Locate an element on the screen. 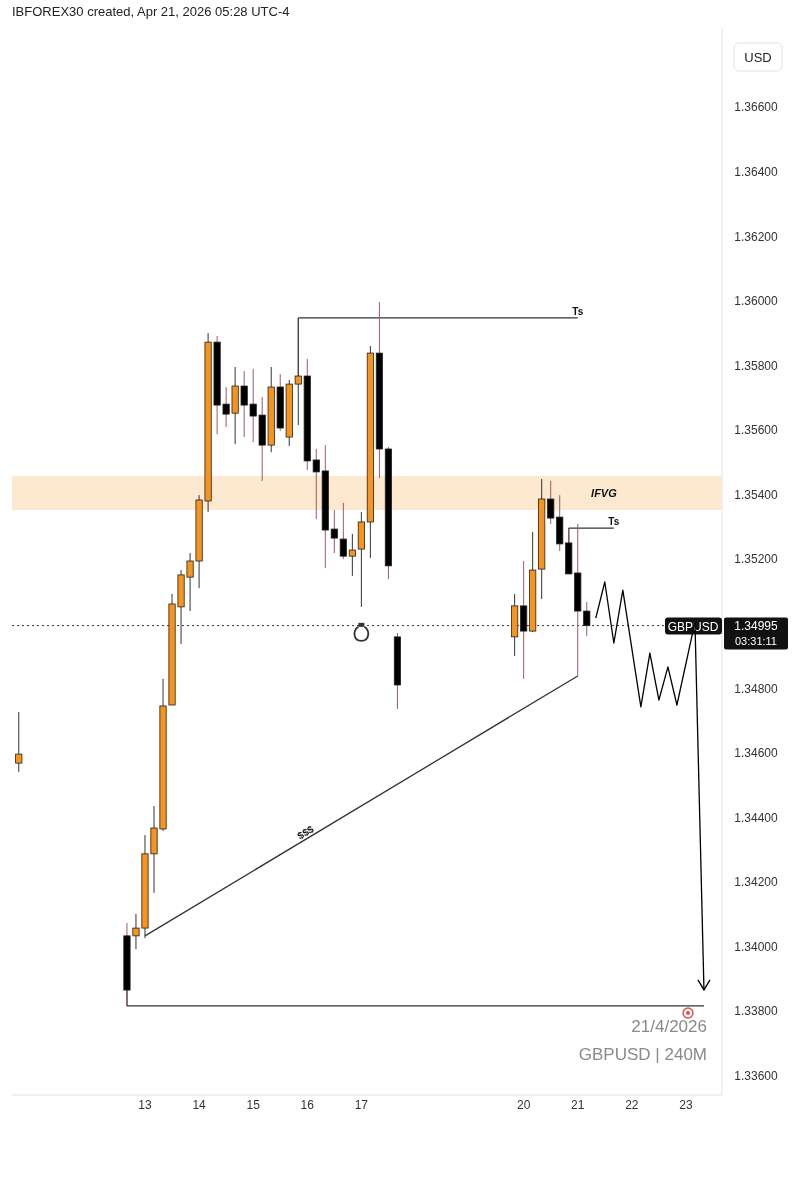  y-tick-label: 1.36600 is located at coordinates (756, 107).